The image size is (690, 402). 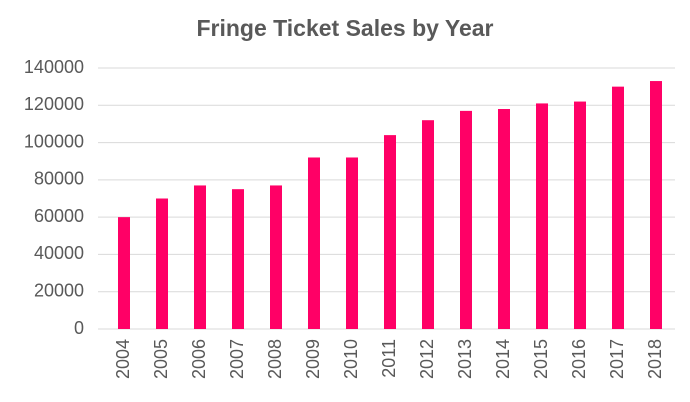 I want to click on x-tick-label: 2004, so click(x=123, y=359).